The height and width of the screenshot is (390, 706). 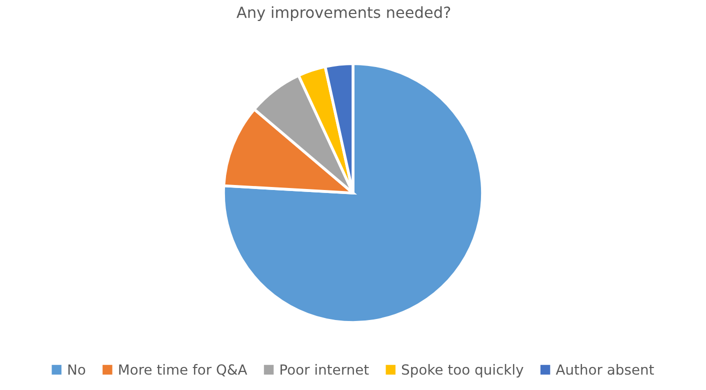 I want to click on legend-label: More time for Q&A, so click(x=183, y=370).